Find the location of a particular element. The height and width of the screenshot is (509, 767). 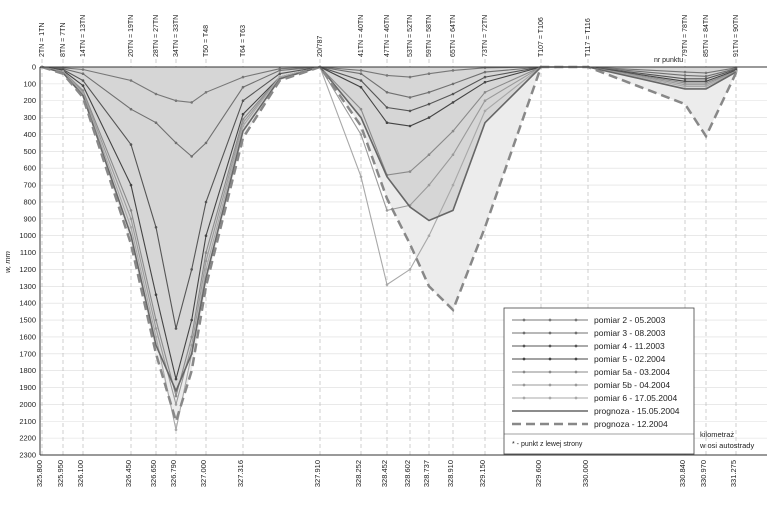

top-point-label: T50 = T48 is located at coordinates (206, 41).